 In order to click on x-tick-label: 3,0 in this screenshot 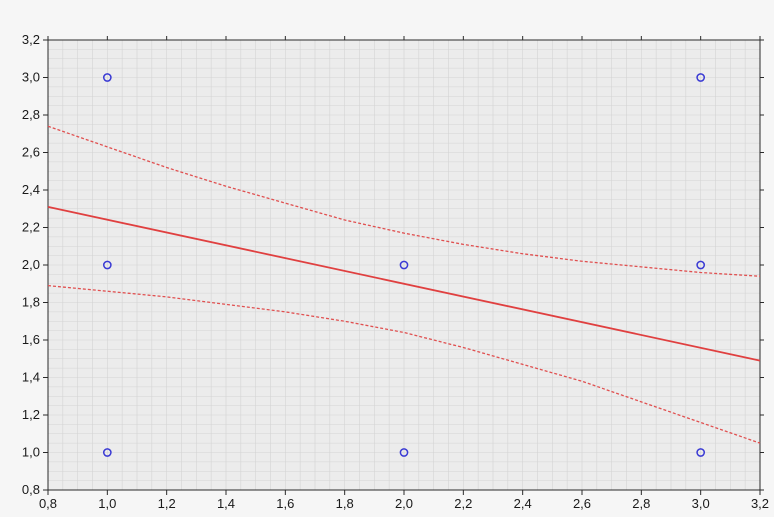, I will do `click(701, 503)`.